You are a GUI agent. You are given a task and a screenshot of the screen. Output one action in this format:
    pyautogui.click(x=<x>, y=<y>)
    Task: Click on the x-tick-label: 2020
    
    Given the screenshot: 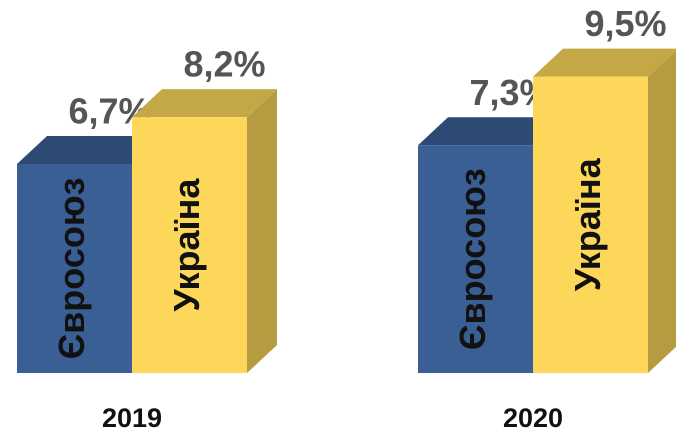 What is the action you would take?
    pyautogui.click(x=533, y=418)
    